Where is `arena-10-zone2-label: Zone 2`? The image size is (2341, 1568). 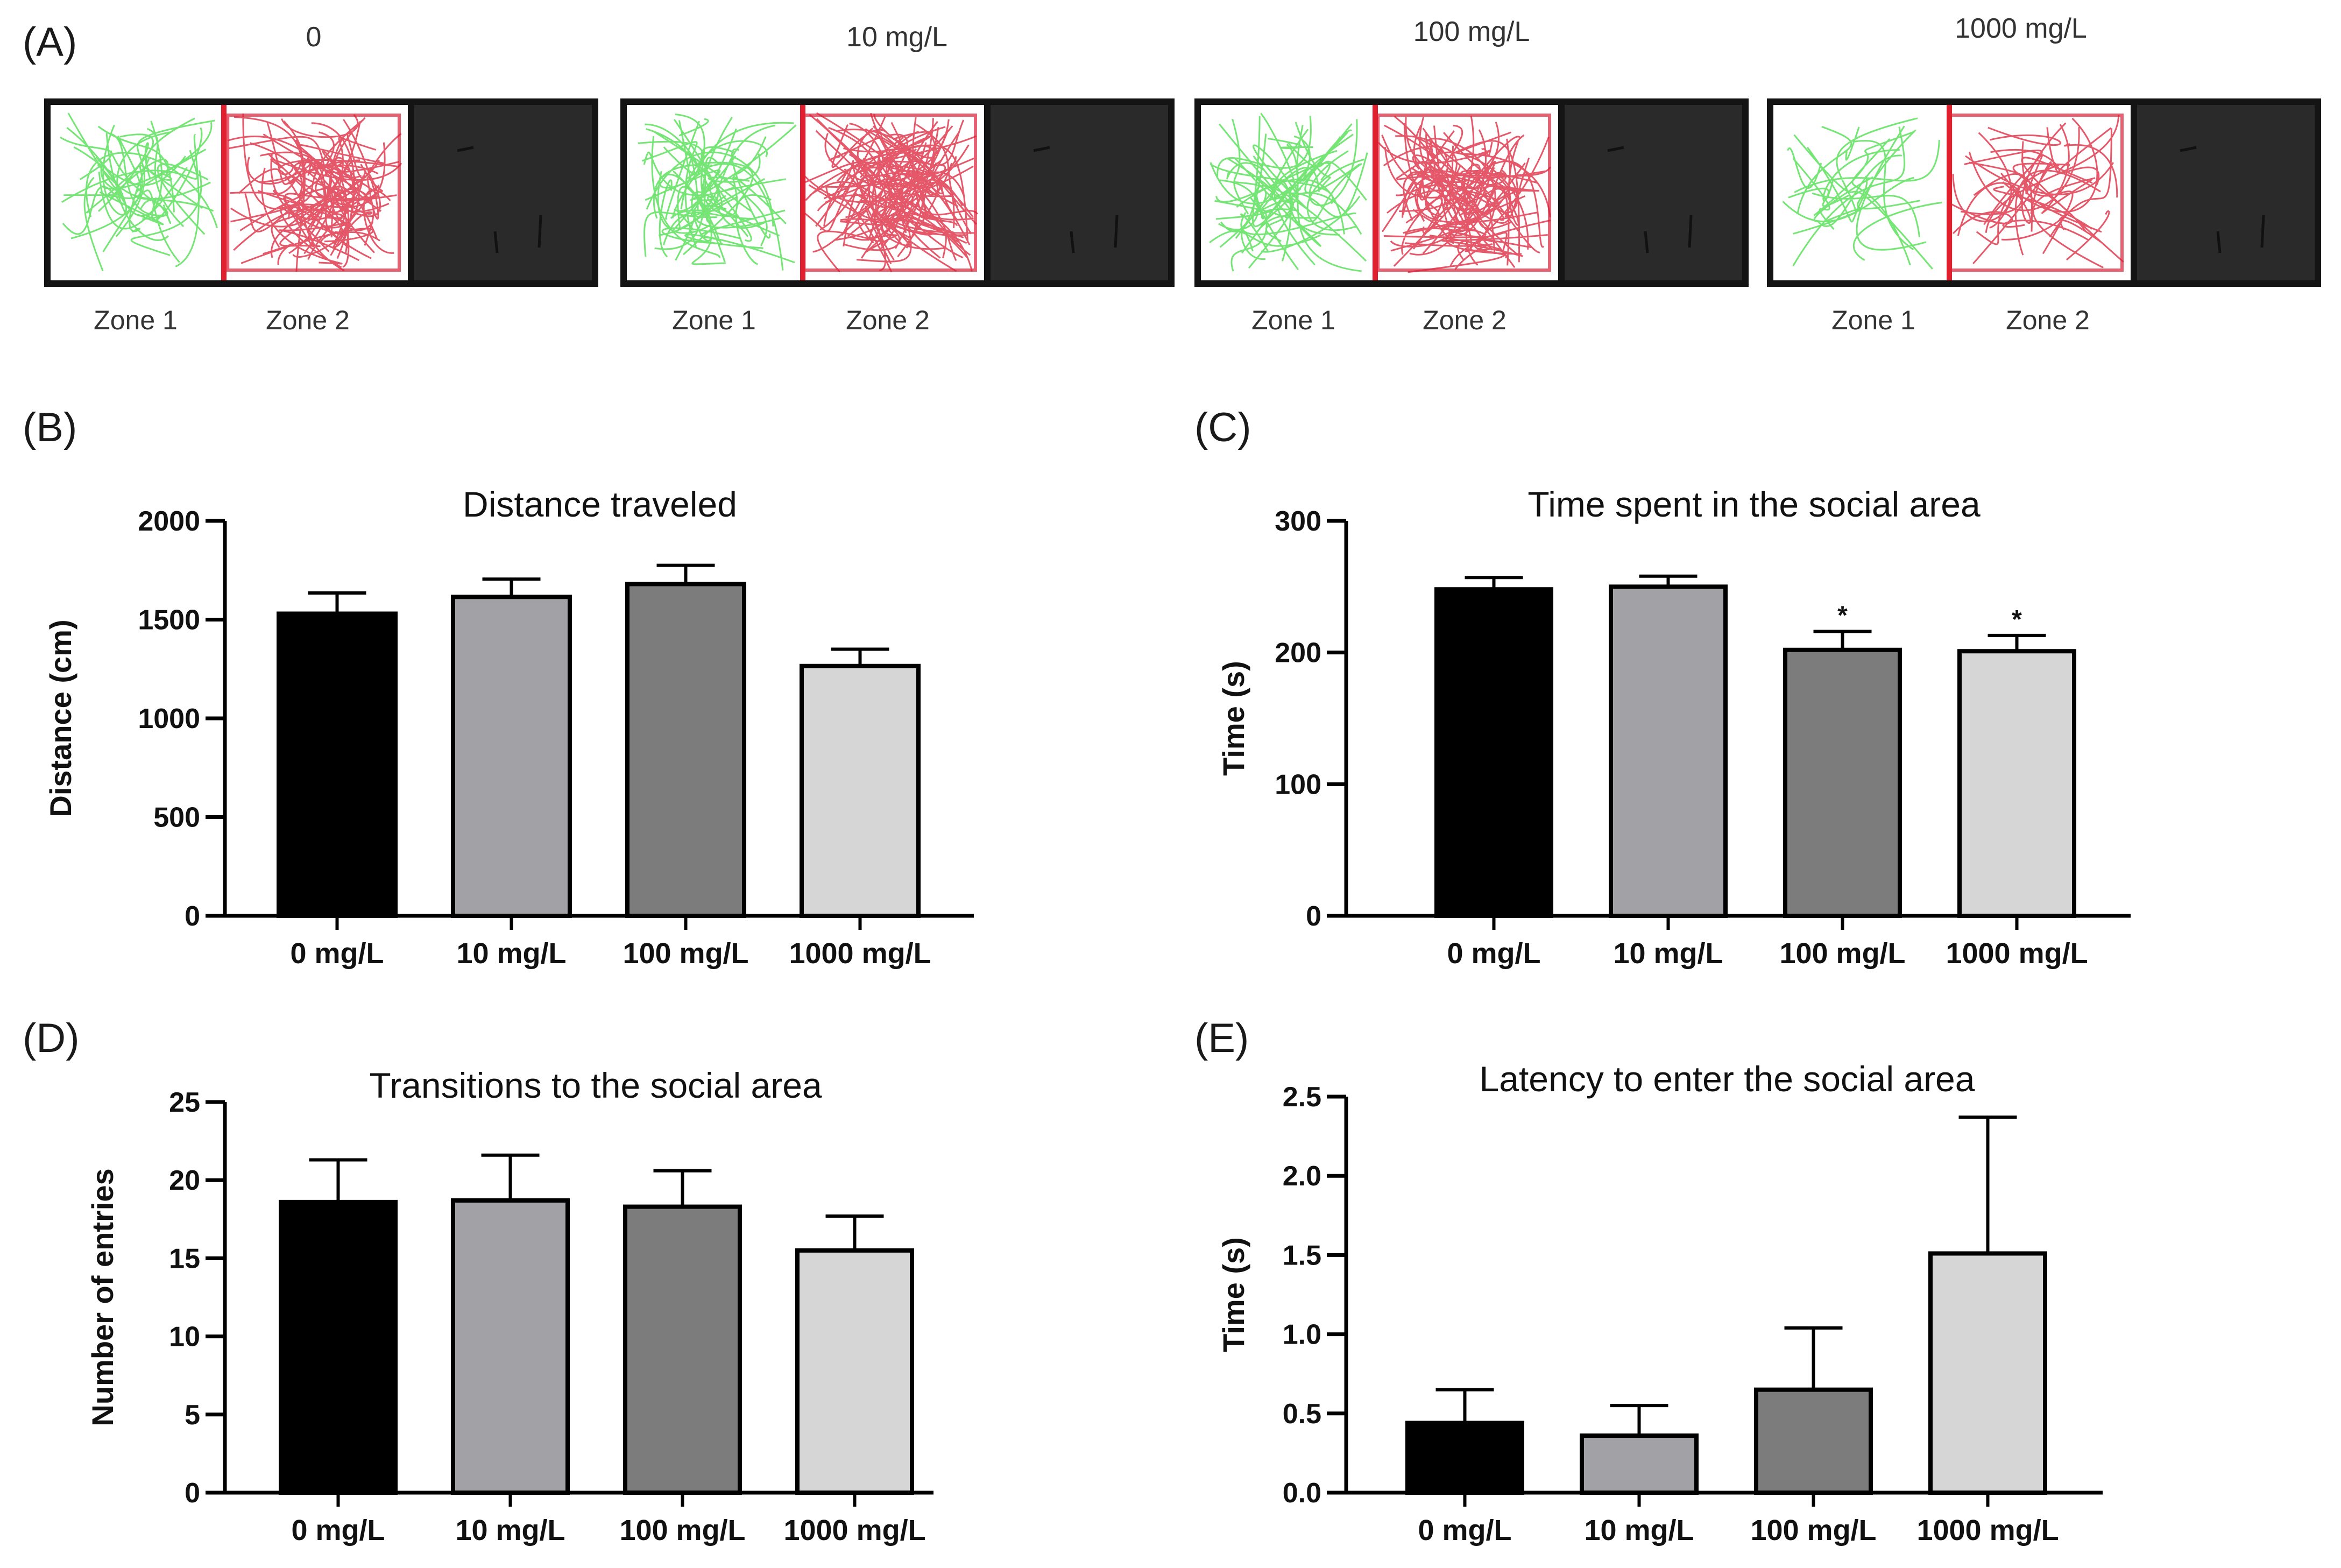 arena-10-zone2-label: Zone 2 is located at coordinates (888, 320).